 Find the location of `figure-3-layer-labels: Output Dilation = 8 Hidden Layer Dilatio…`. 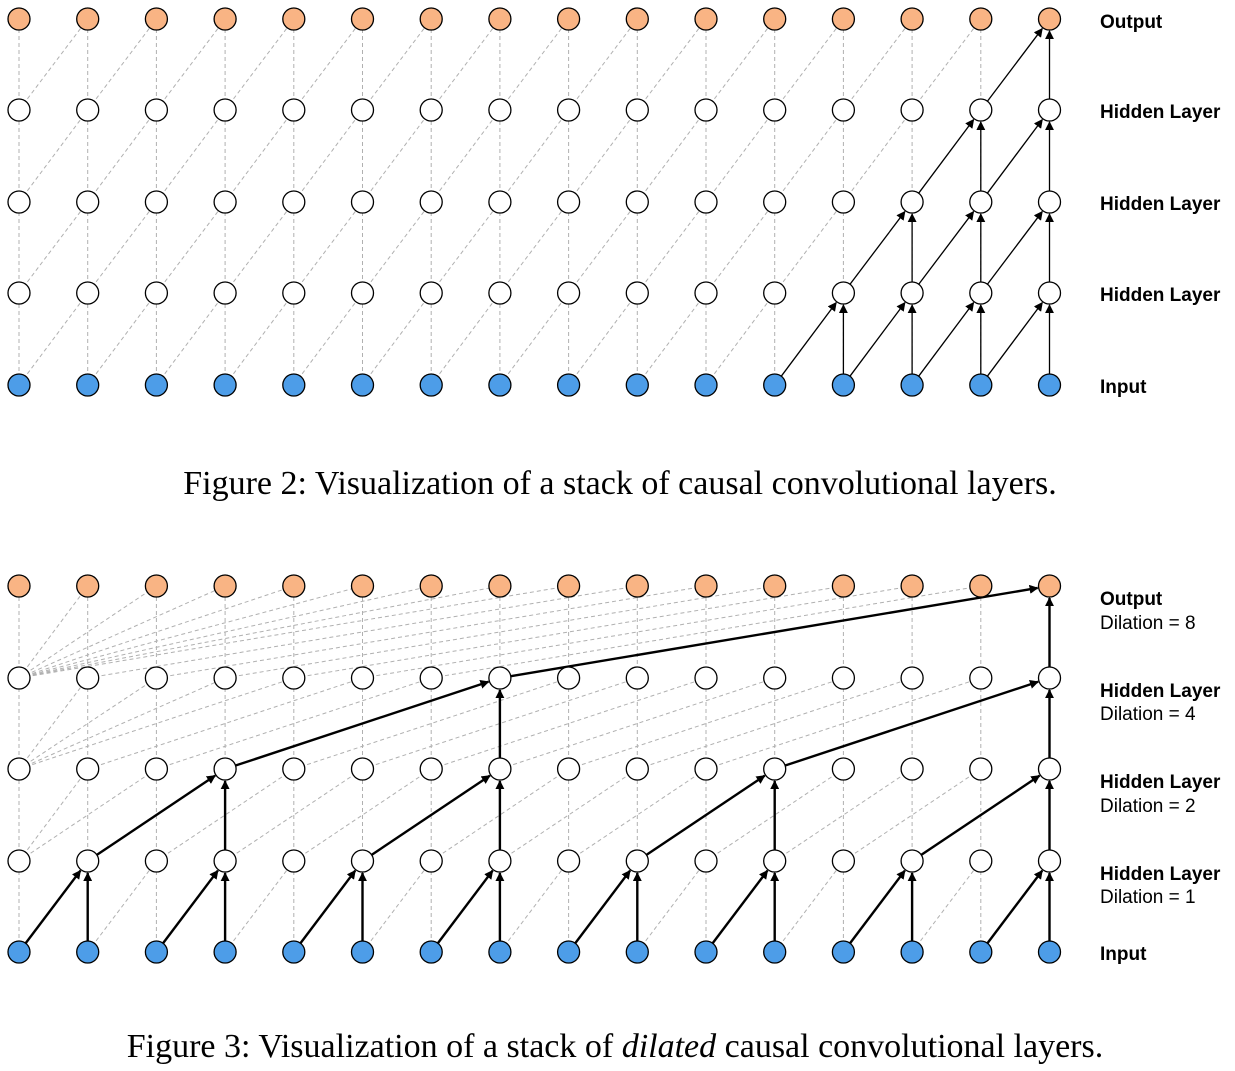

figure-3-layer-labels: Output Dilation = 8 Hidden Layer Dilatio… is located at coordinates (1160, 777).